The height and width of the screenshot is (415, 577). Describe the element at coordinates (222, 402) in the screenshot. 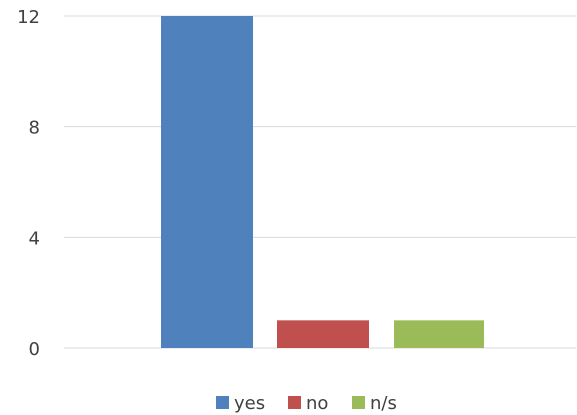

I see `legend-swatch-yes` at that location.